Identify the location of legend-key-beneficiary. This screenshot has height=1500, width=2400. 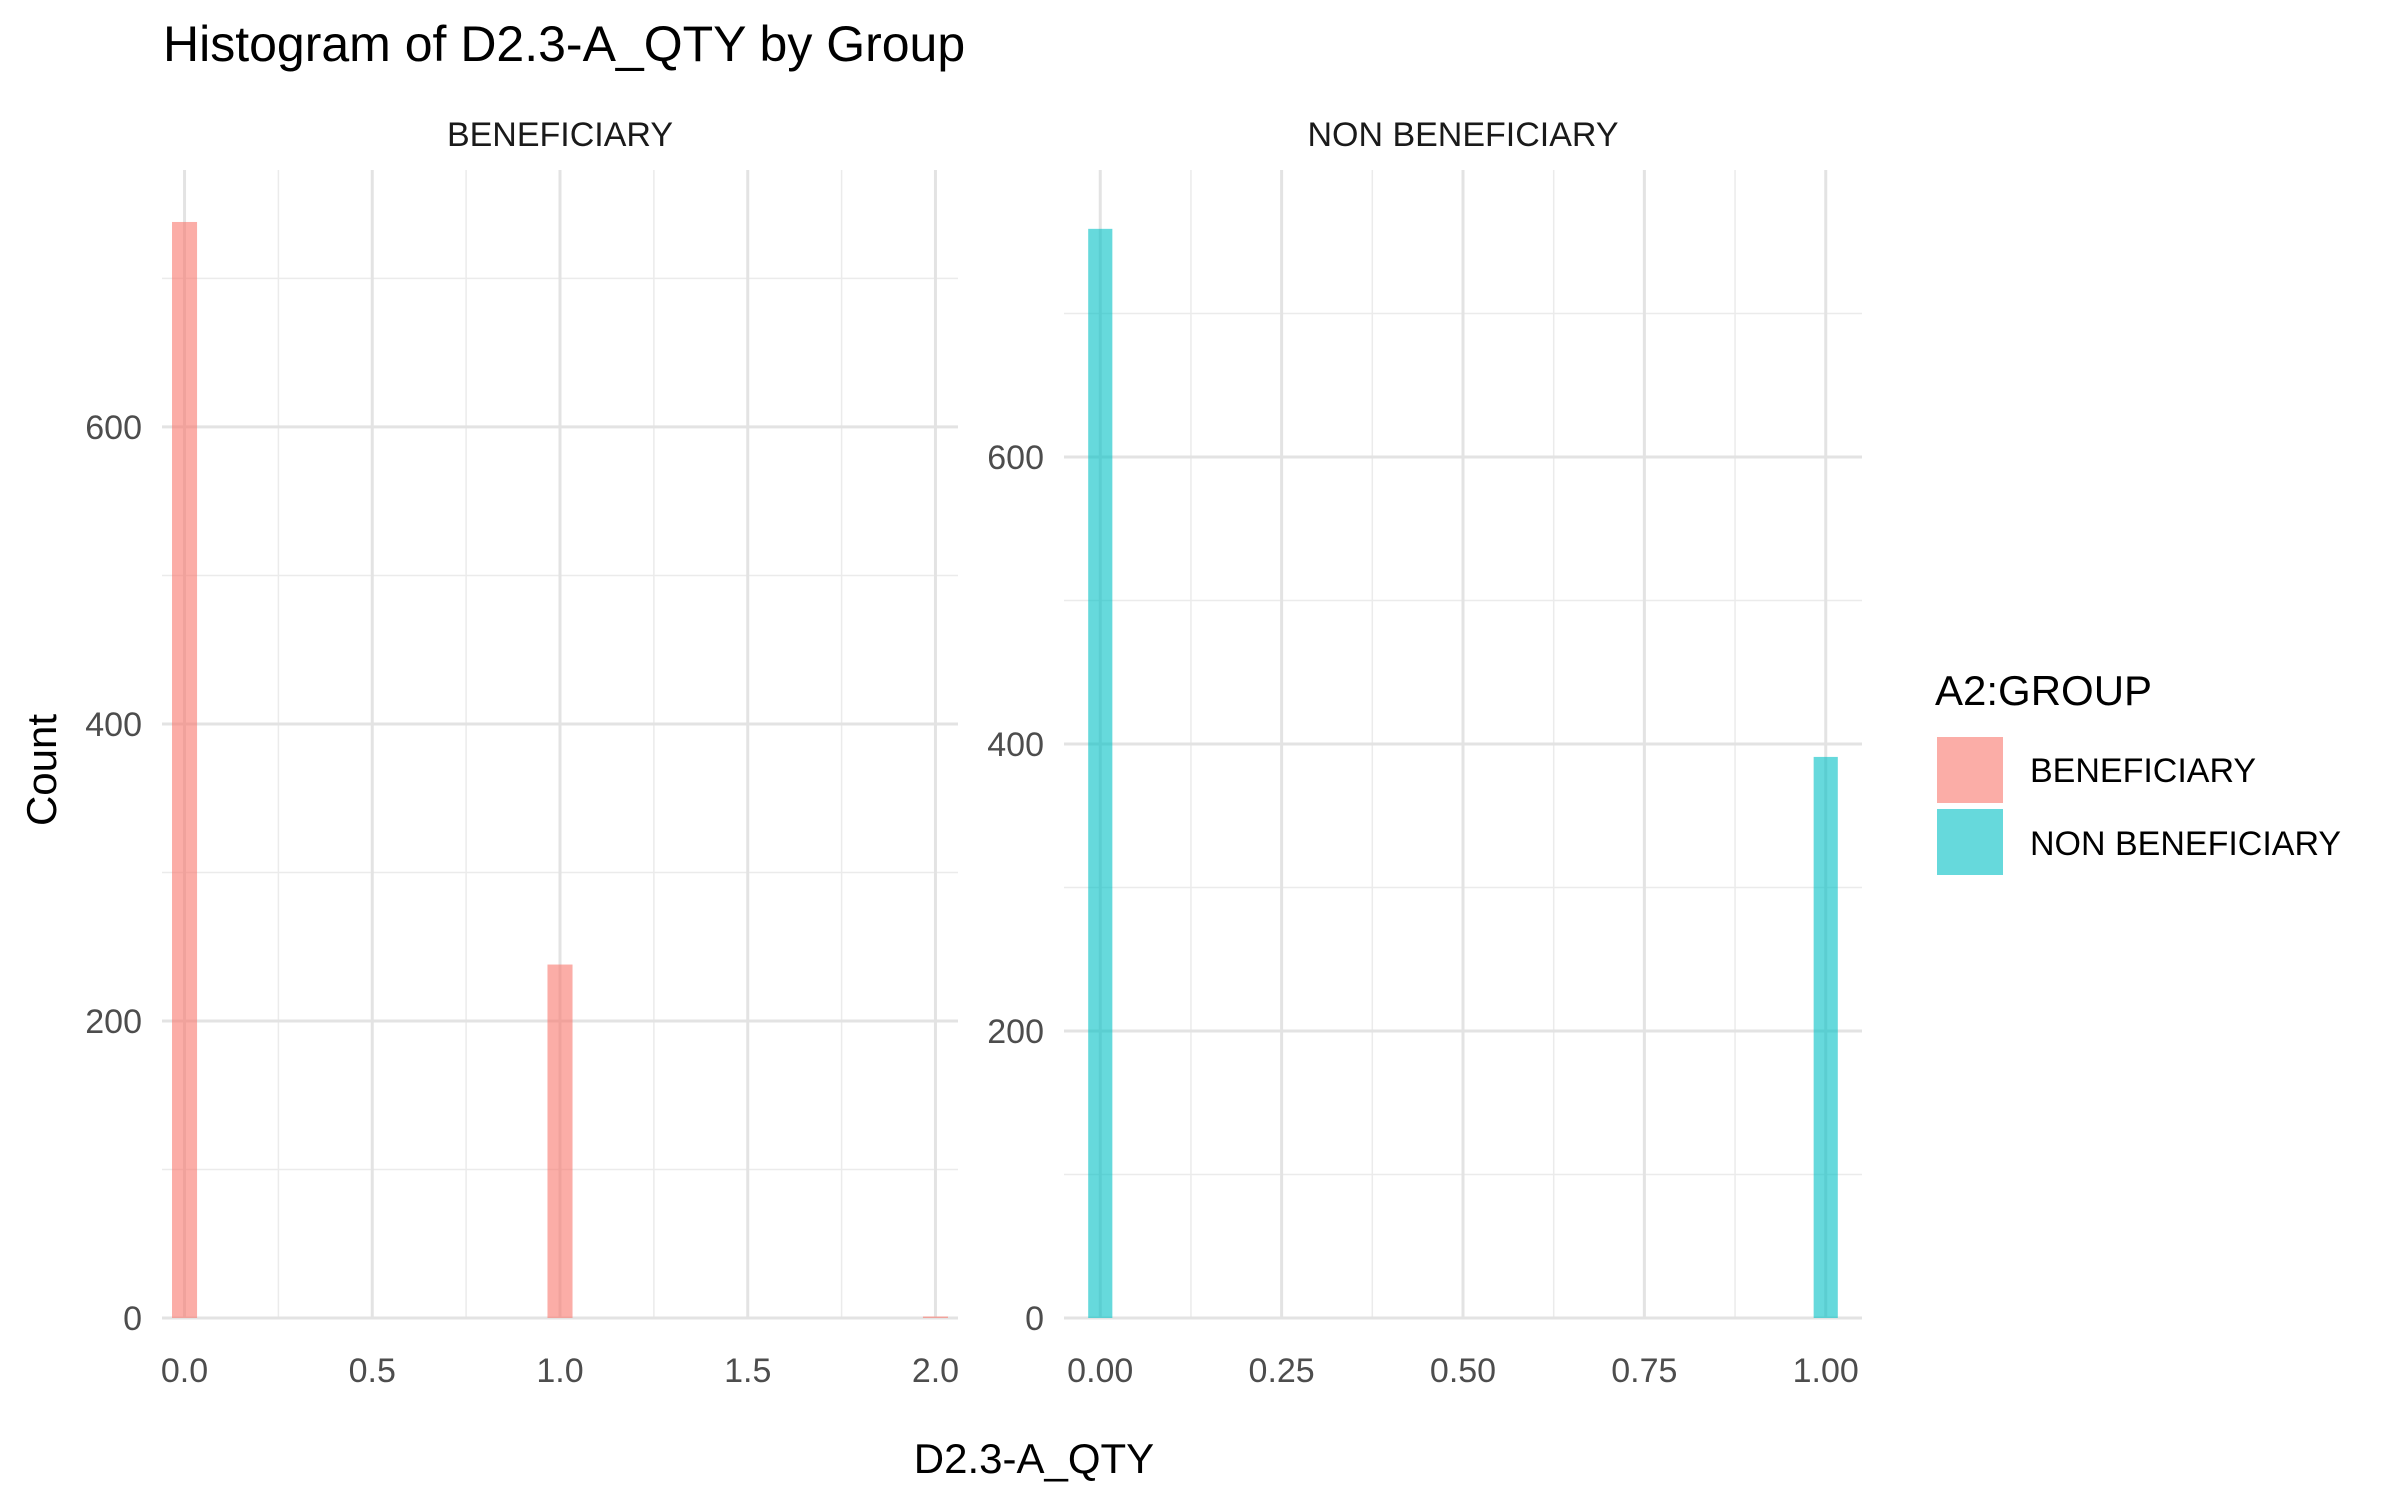
(1970, 770).